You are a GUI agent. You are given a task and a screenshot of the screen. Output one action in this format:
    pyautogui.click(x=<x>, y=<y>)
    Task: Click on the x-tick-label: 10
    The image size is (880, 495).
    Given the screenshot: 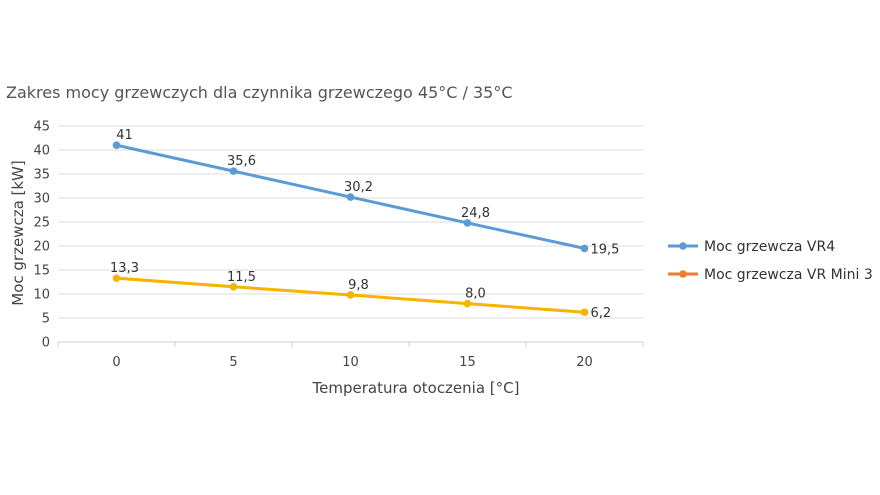 What is the action you would take?
    pyautogui.click(x=350, y=362)
    